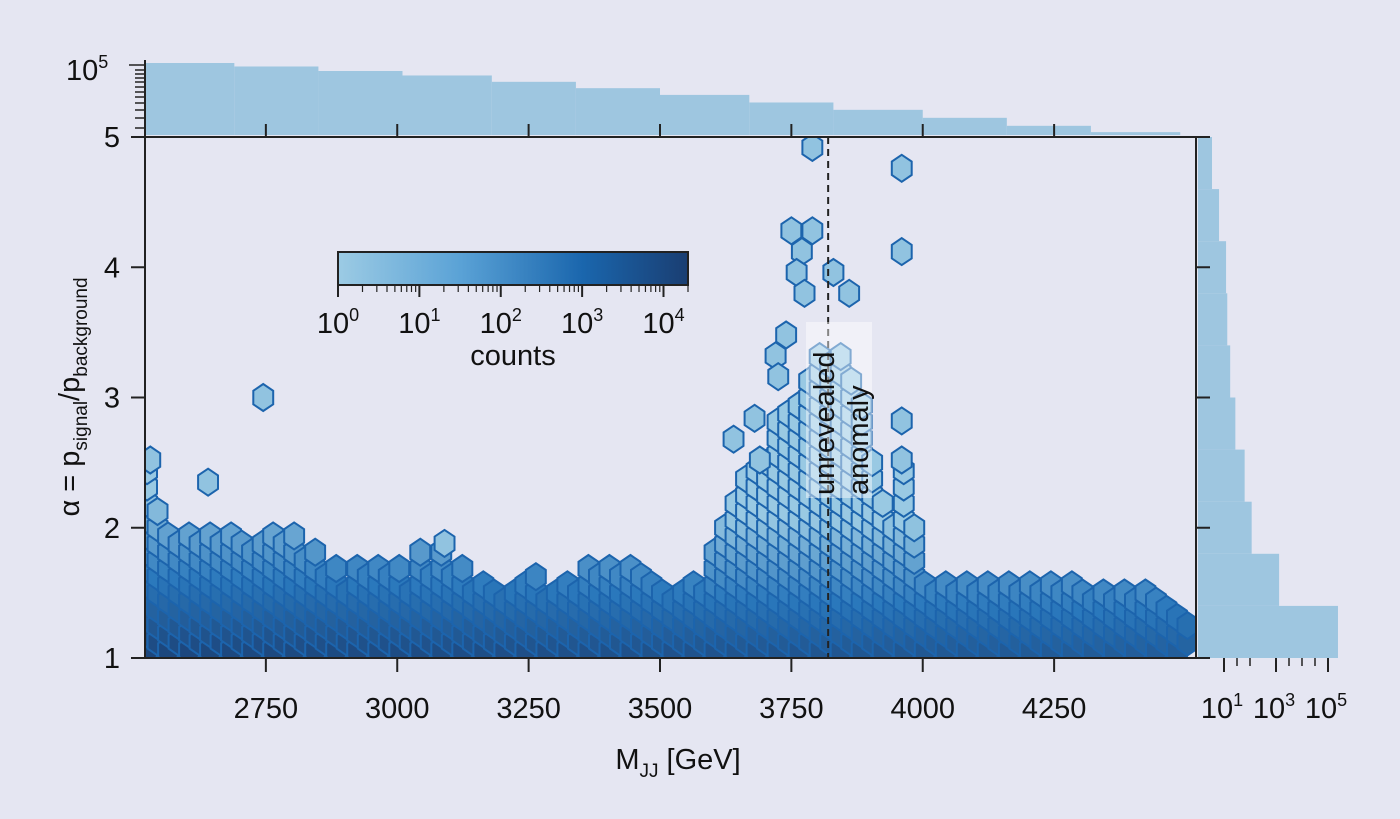 The image size is (1400, 819). What do you see at coordinates (825, 424) in the screenshot?
I see `annotation-line-1: unrevealed` at bounding box center [825, 424].